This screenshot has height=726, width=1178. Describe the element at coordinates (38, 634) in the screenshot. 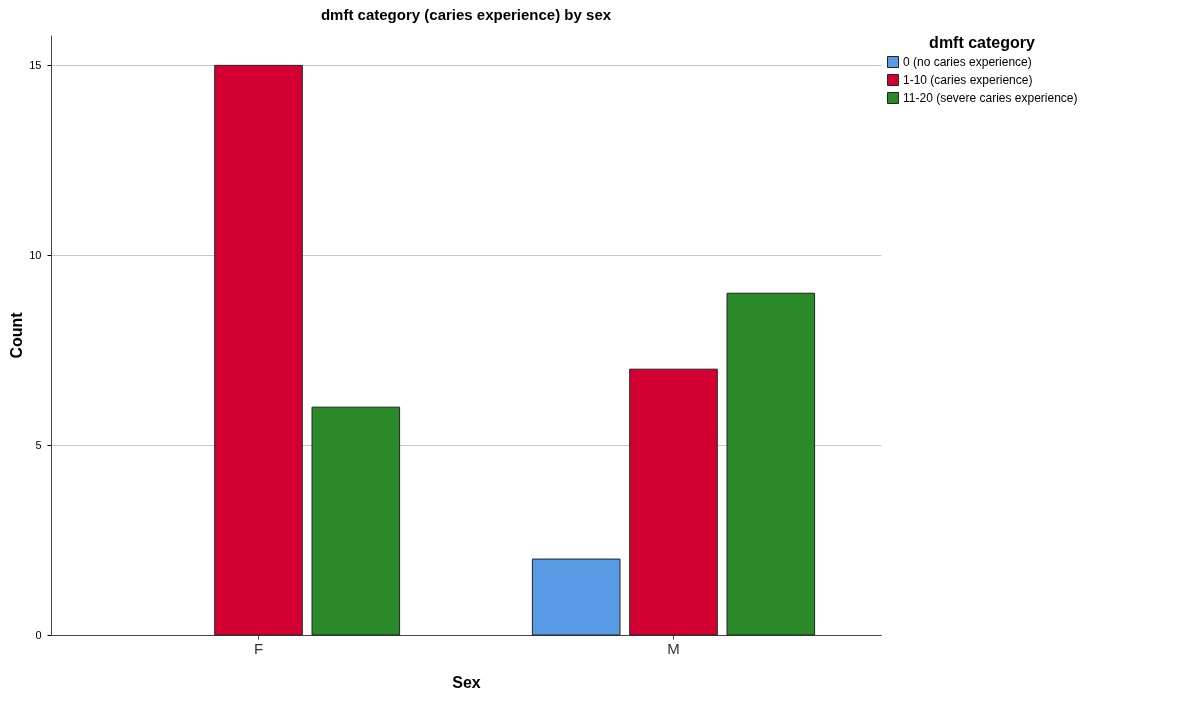

I see `y-tick-label: 0` at that location.